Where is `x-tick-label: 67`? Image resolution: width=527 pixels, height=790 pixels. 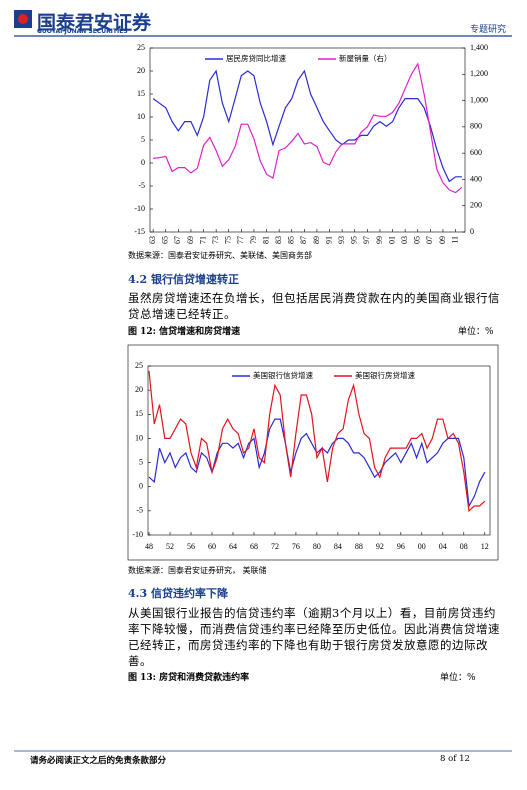 x-tick-label: 67 is located at coordinates (177, 240).